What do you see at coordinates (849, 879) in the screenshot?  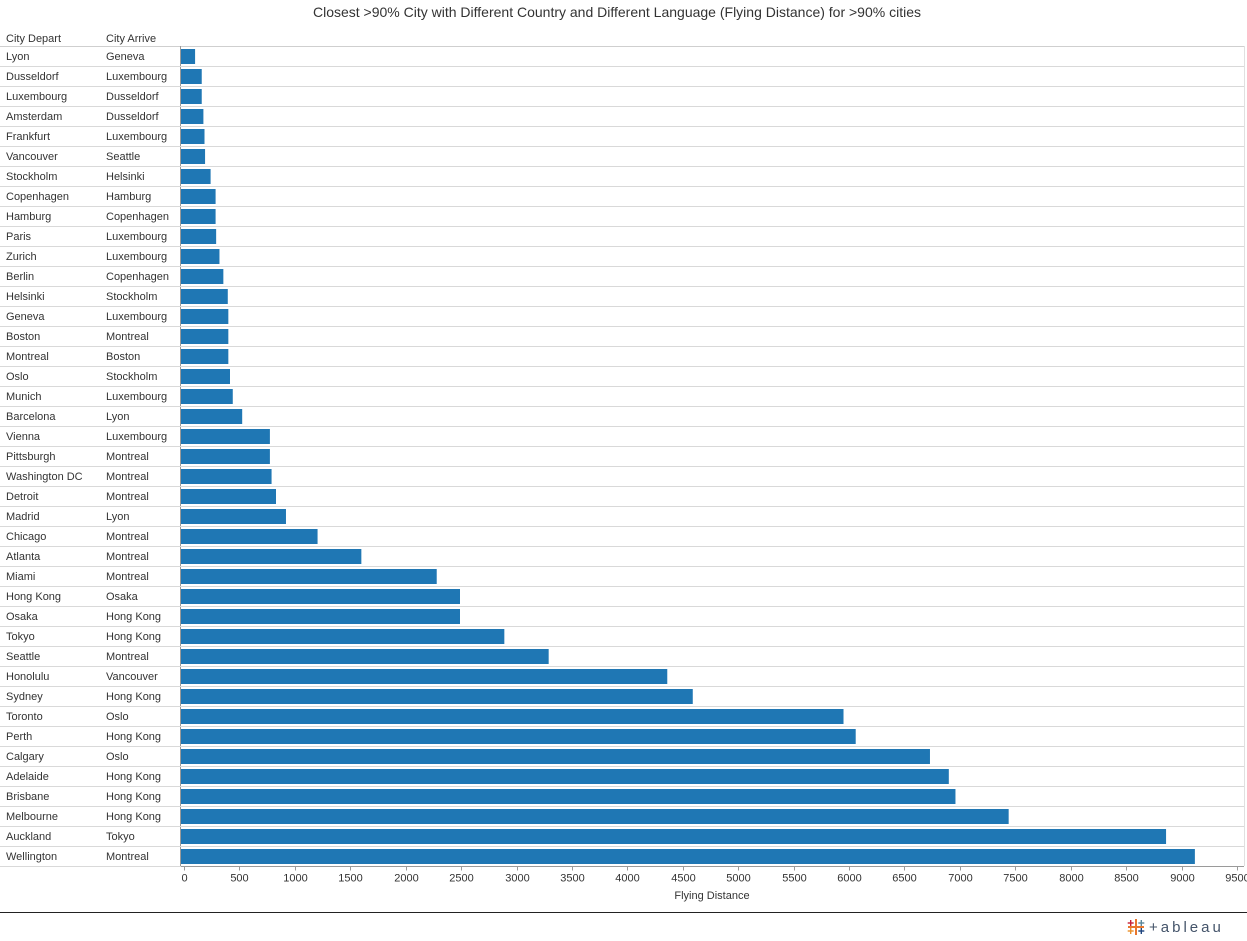 I see `x-tick-label: 6000` at bounding box center [849, 879].